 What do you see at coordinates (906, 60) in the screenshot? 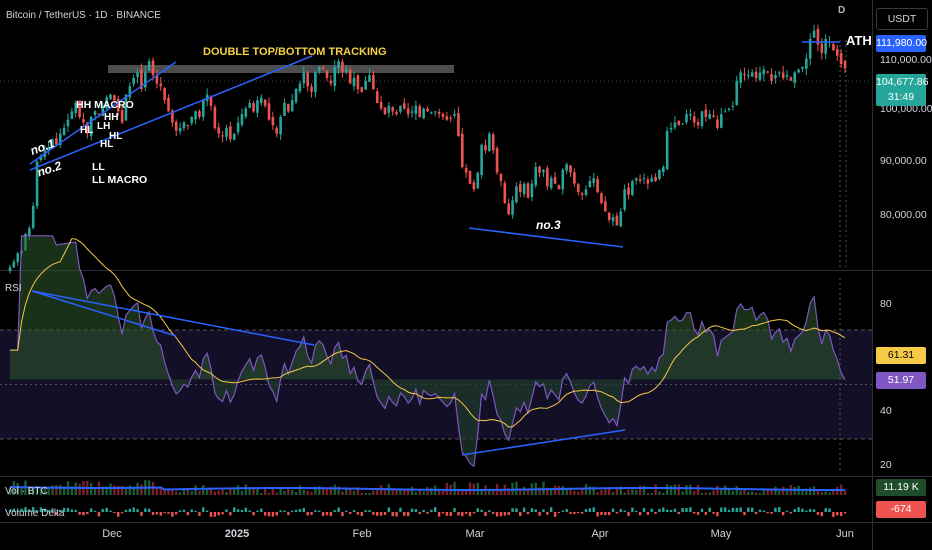
I see `price-scale-label: 110,000.00` at bounding box center [906, 60].